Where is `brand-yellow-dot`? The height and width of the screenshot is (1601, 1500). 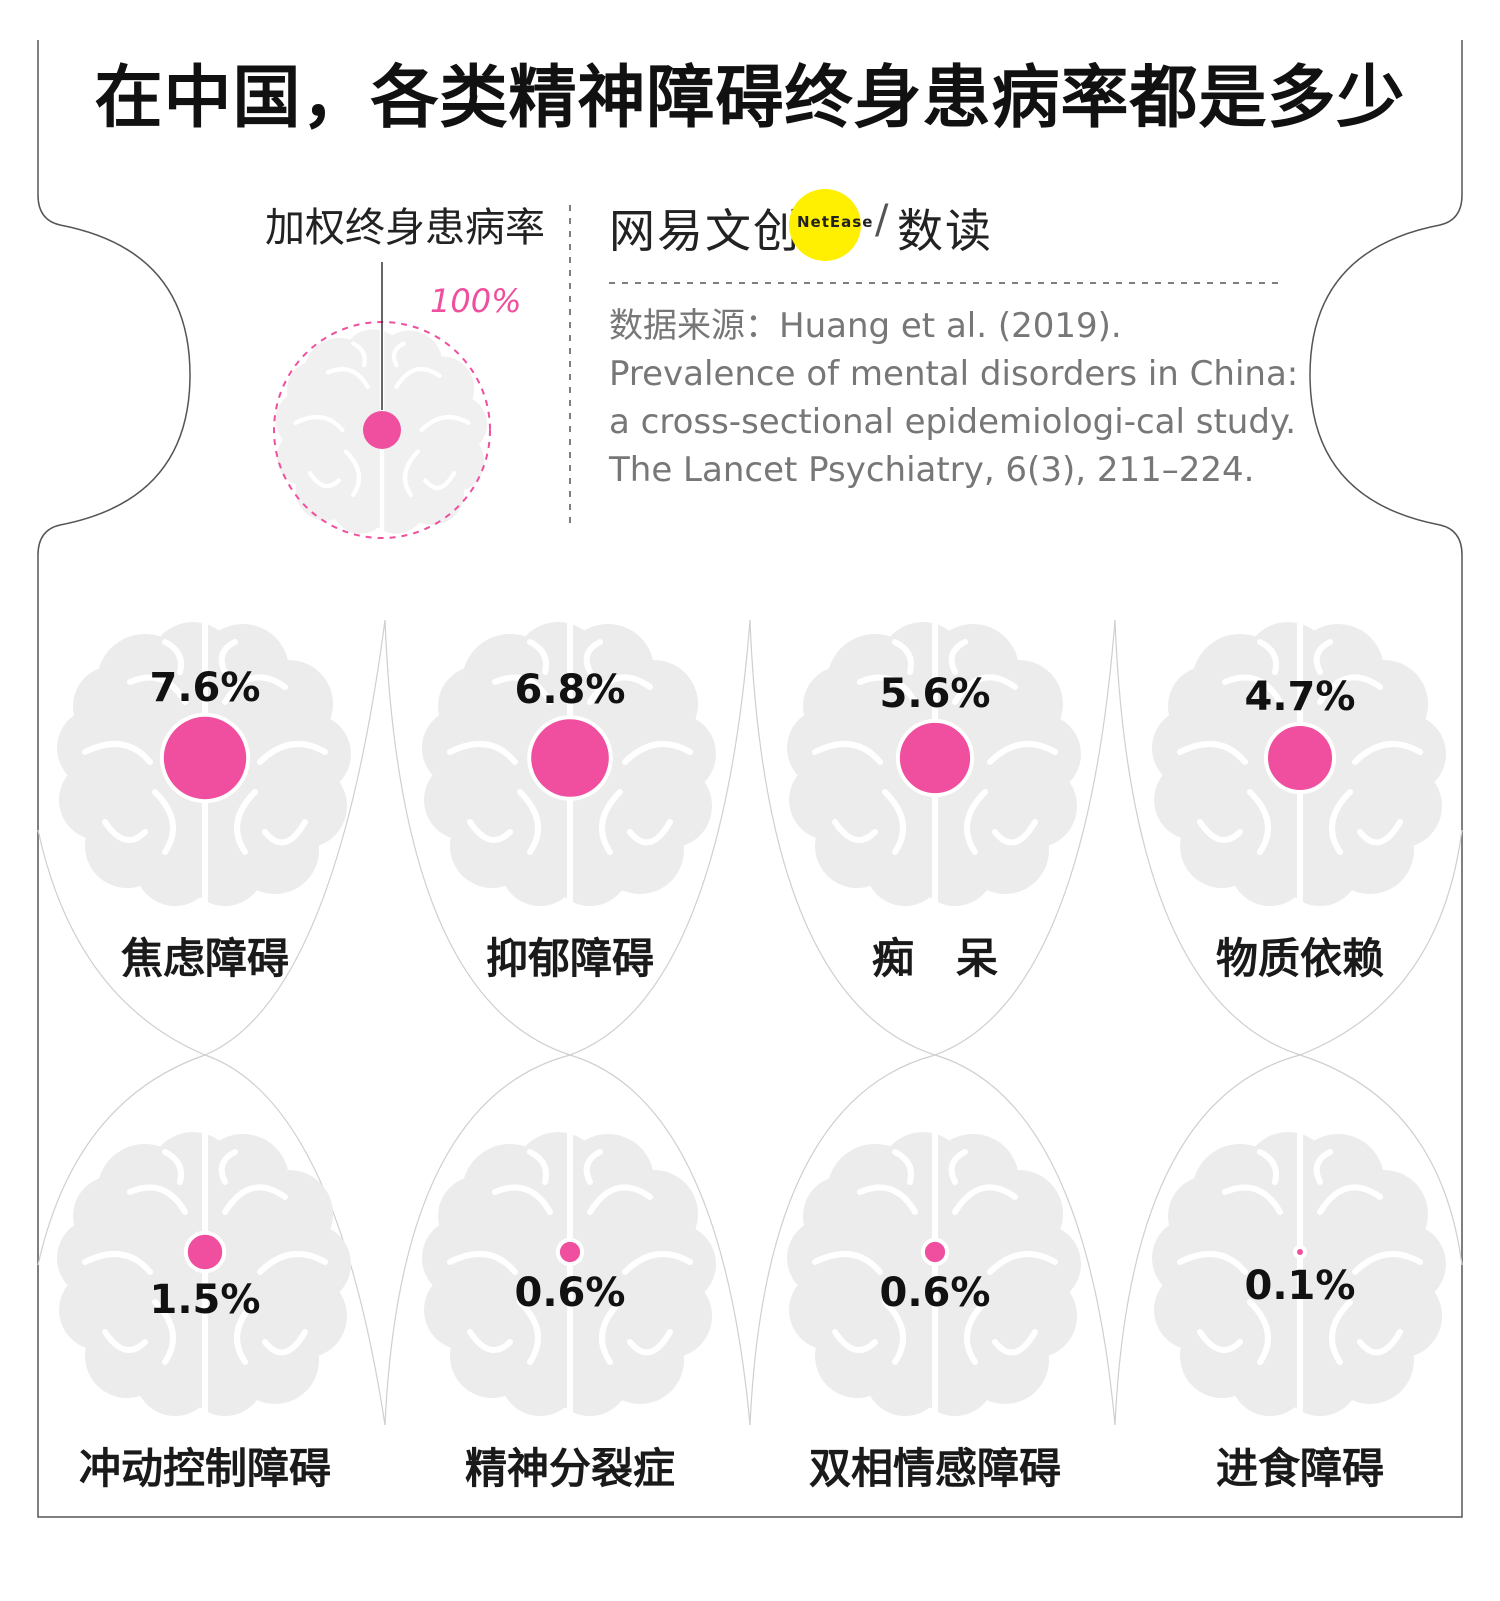 brand-yellow-dot is located at coordinates (825, 225).